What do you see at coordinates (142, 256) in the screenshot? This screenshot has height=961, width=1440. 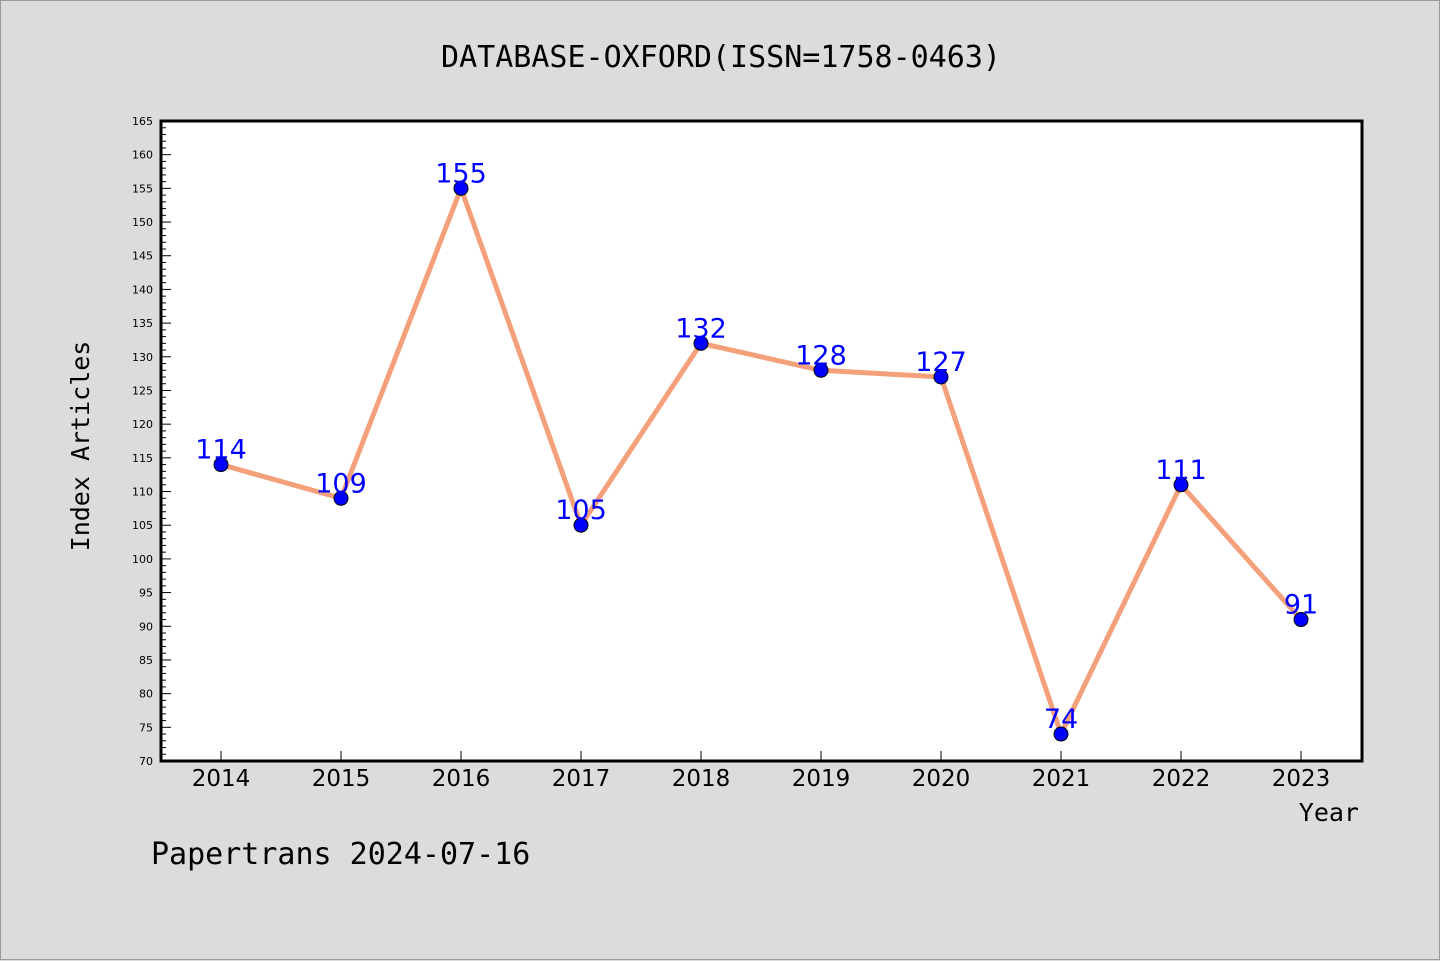 I see `y-tick-label: 145` at bounding box center [142, 256].